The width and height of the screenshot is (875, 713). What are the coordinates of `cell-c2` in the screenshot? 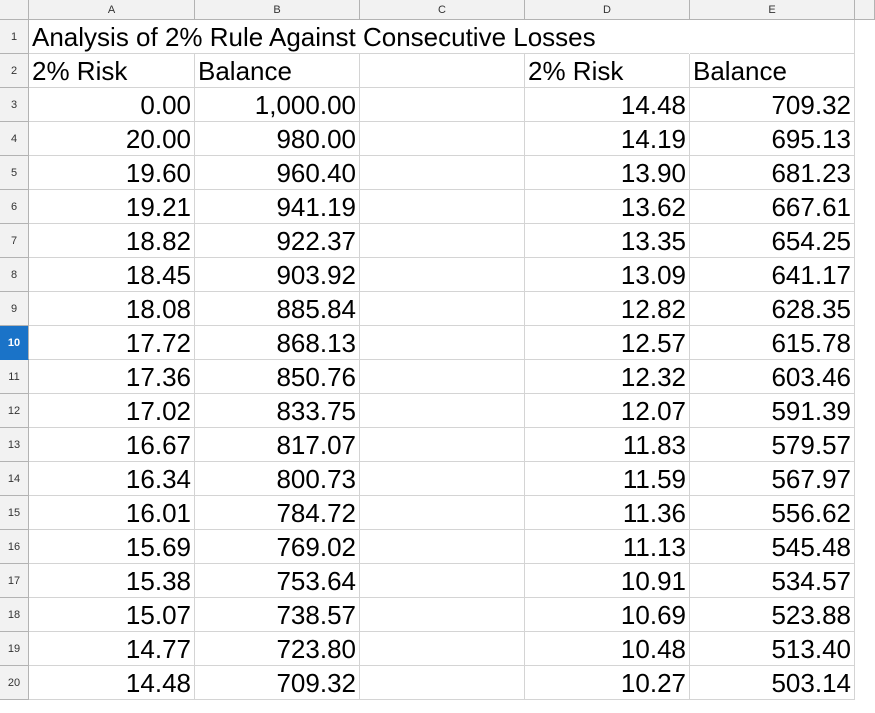 It's located at (442, 71).